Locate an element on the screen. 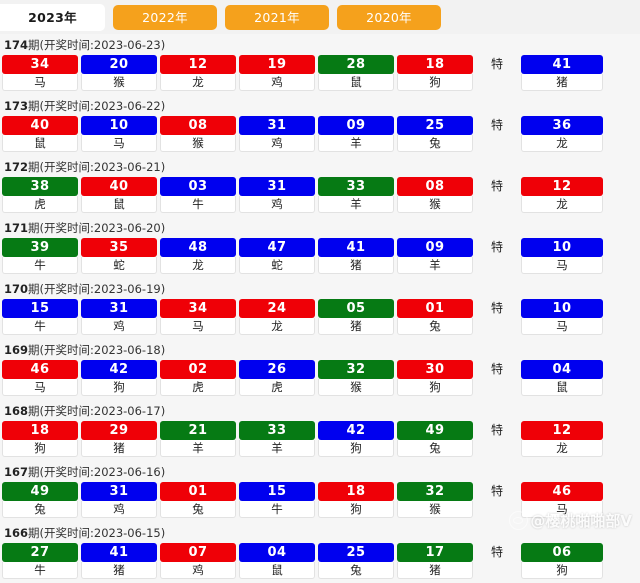 The width and height of the screenshot is (640, 583). special-ball-cell: 06 狗 is located at coordinates (562, 561).